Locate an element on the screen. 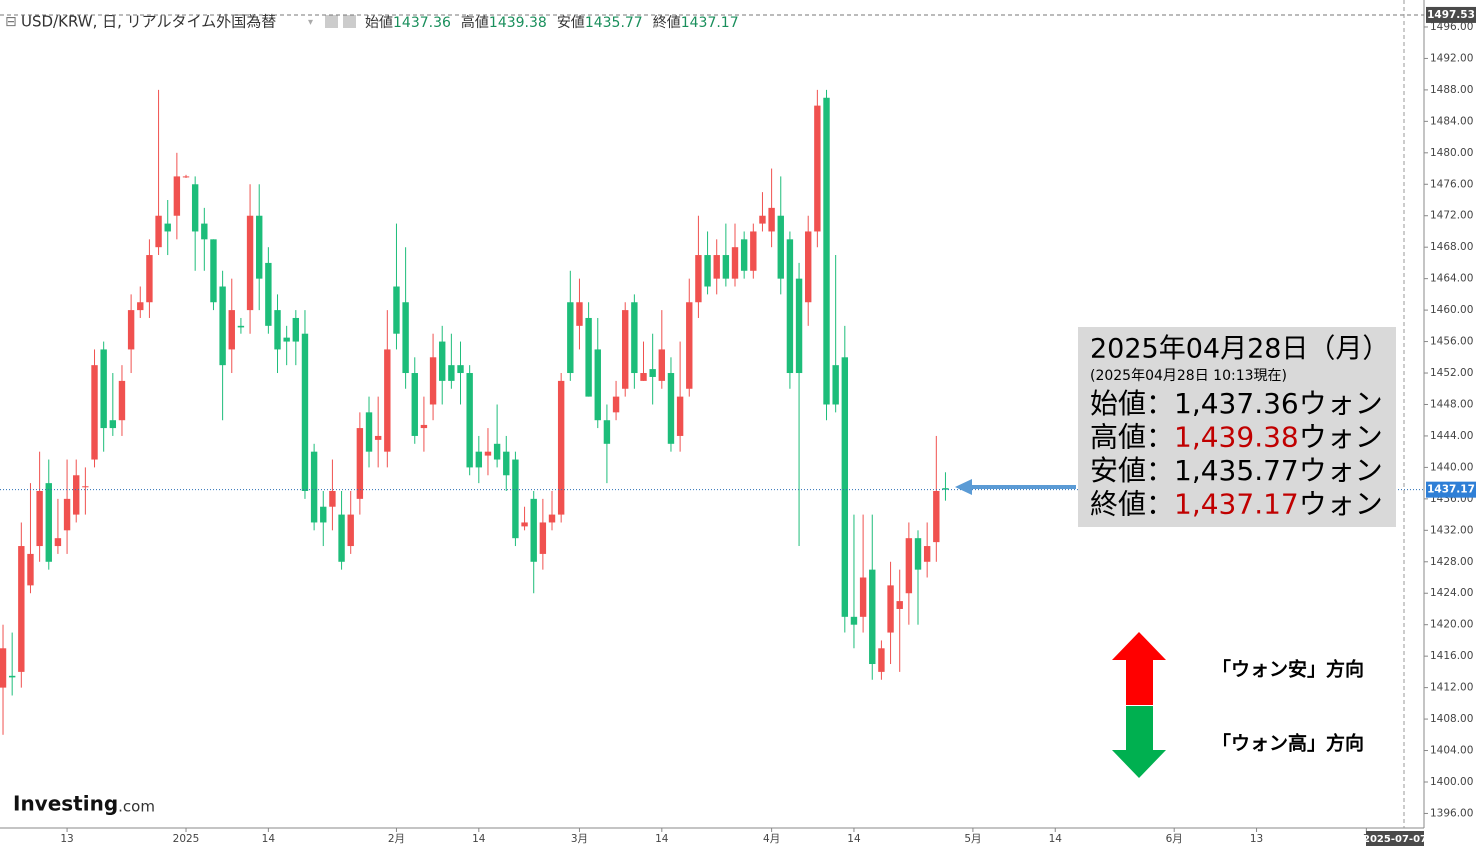  y-tick-label: 1420.00 is located at coordinates (1451, 625).